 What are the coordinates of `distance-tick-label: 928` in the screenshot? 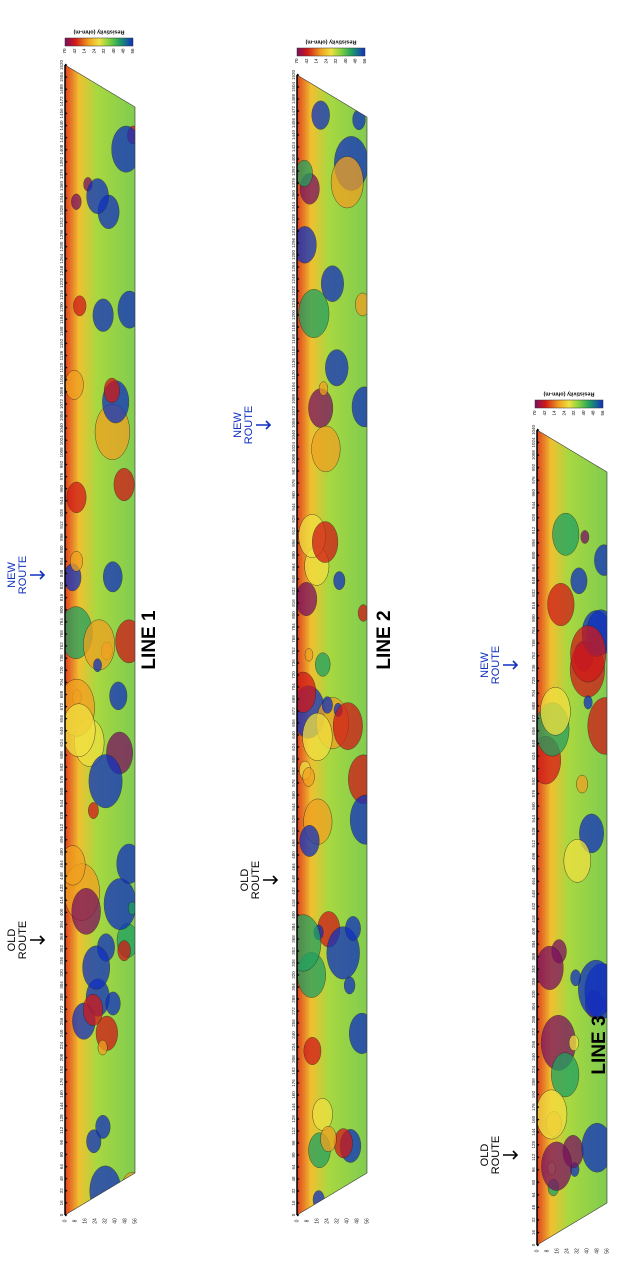 It's located at (293, 519).